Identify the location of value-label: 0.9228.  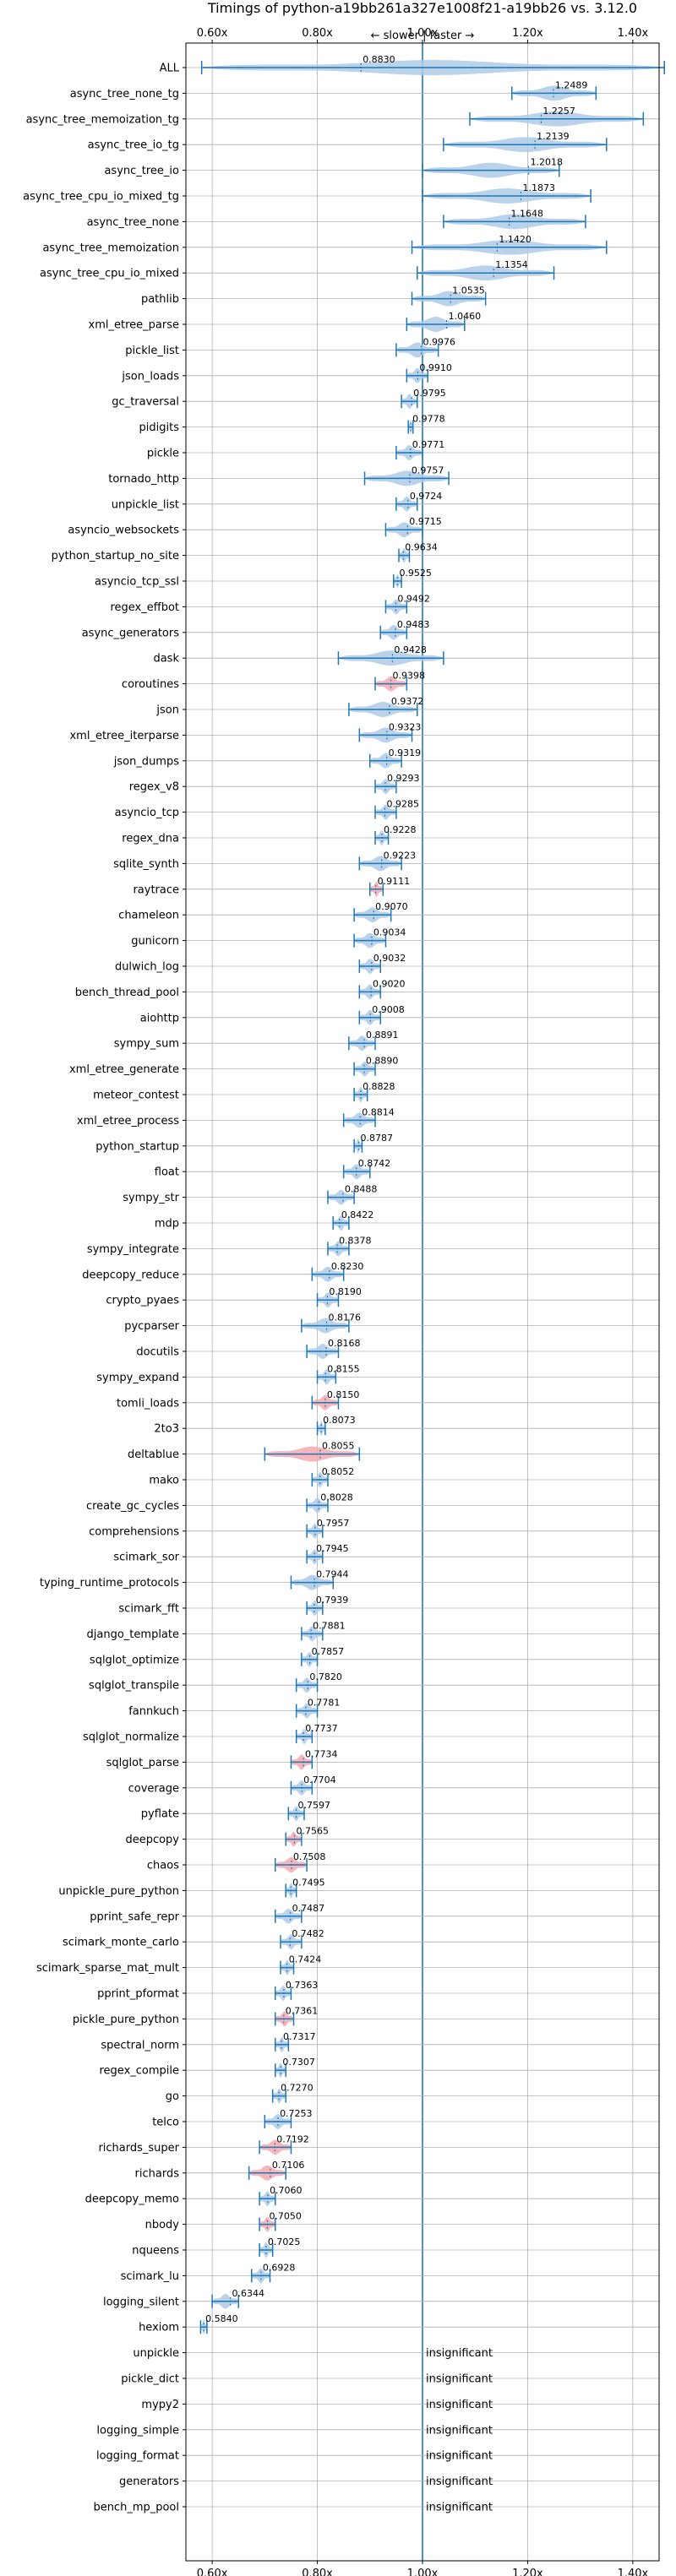
(400, 829).